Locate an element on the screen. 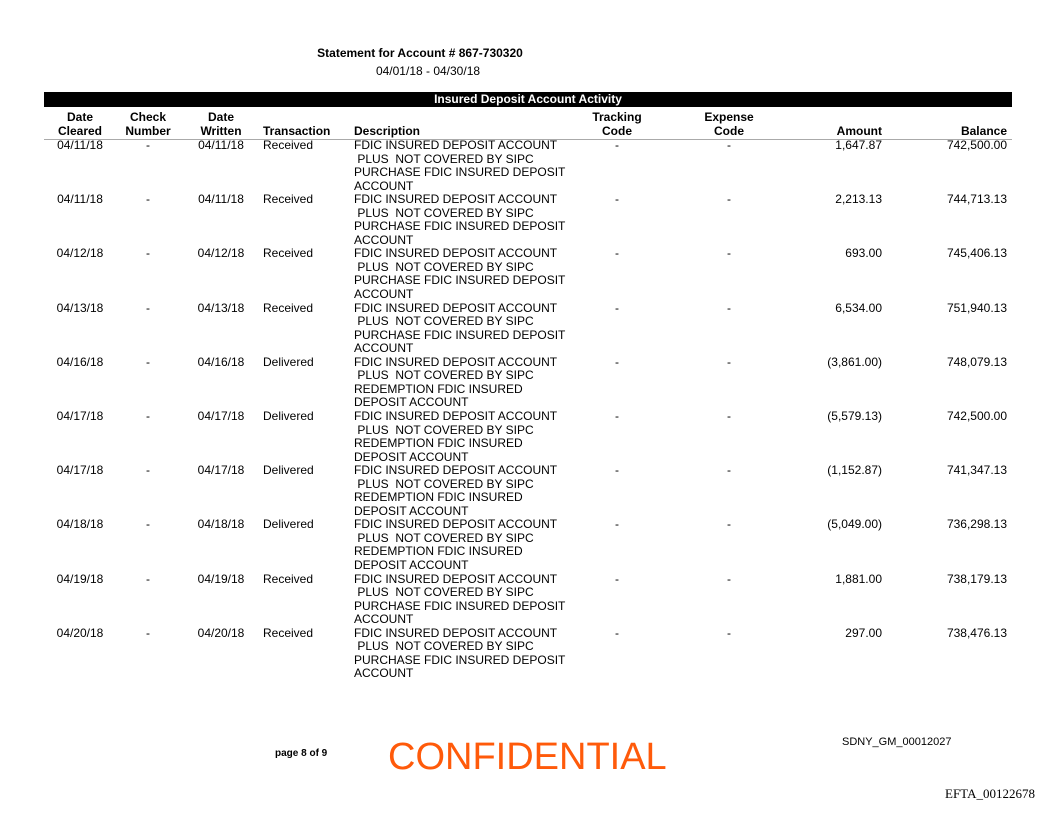 This screenshot has width=1056, height=816. section-title: Insured Deposit Account Activity is located at coordinates (528, 99).